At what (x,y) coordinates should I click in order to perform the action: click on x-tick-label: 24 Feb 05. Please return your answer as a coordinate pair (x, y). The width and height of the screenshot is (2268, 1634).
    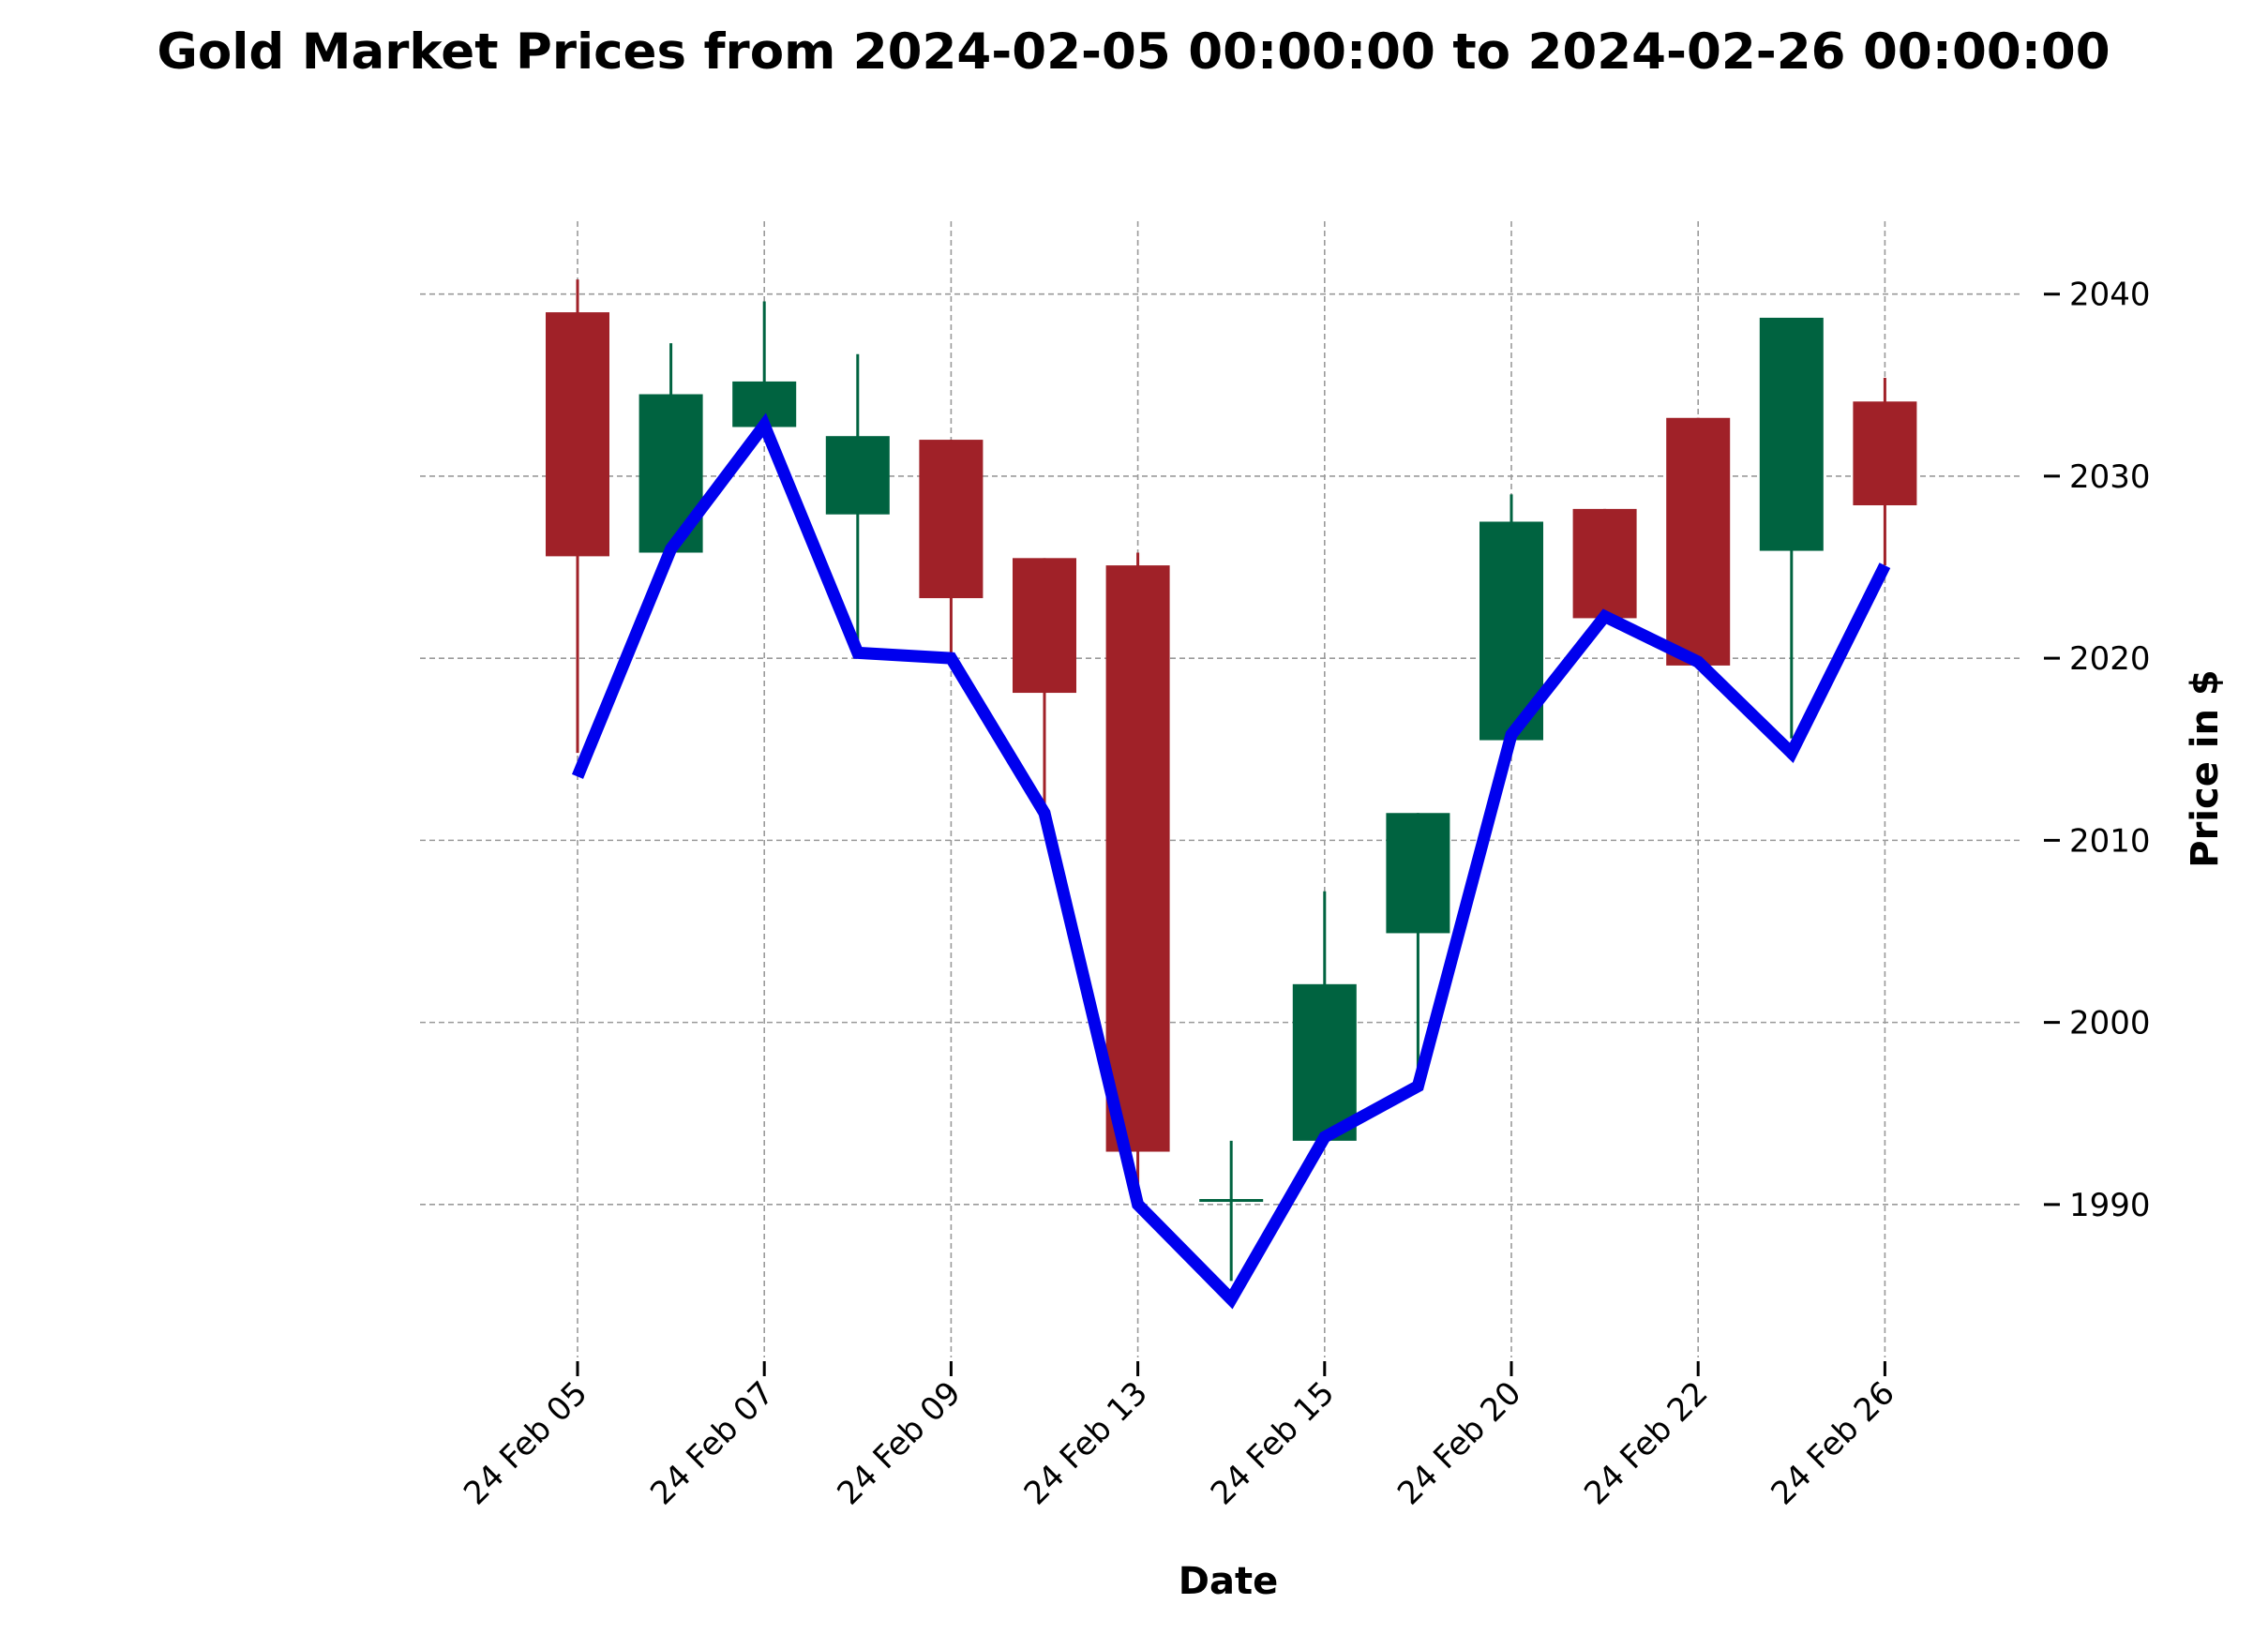
    Looking at the image, I should click on (525, 1443).